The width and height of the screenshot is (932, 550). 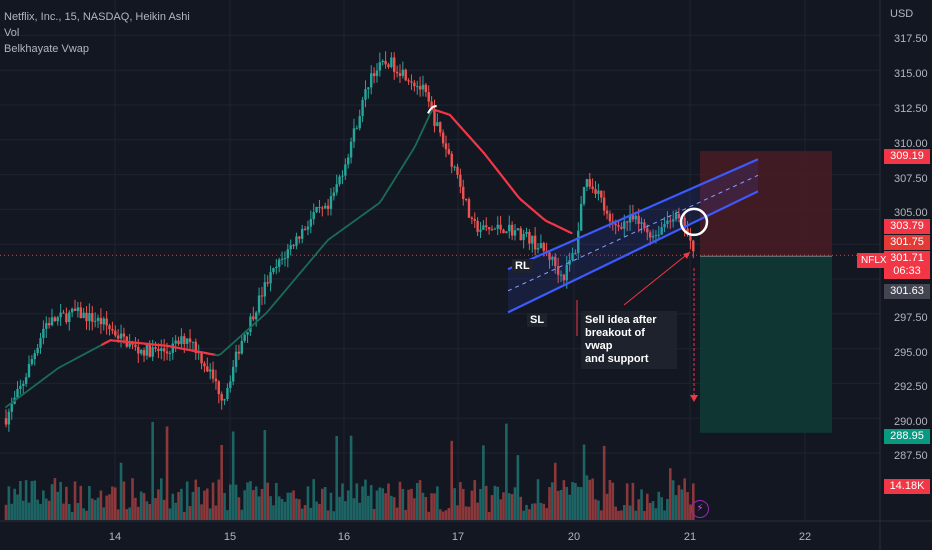 What do you see at coordinates (907, 486) in the screenshot?
I see `volume-badge: 14.18K` at bounding box center [907, 486].